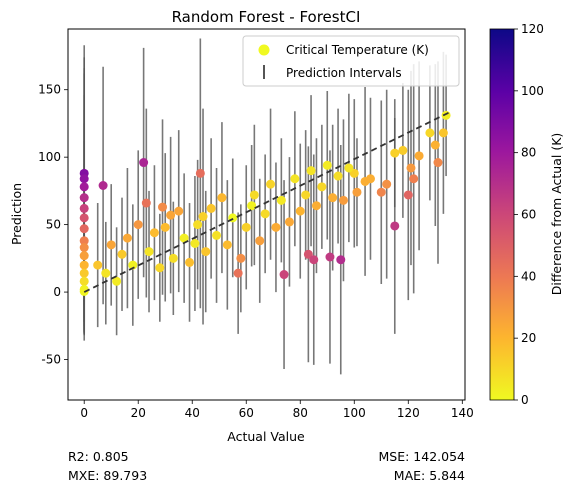  What do you see at coordinates (429, 475) in the screenshot?
I see `metric-mae: MAE: 5.844` at bounding box center [429, 475].